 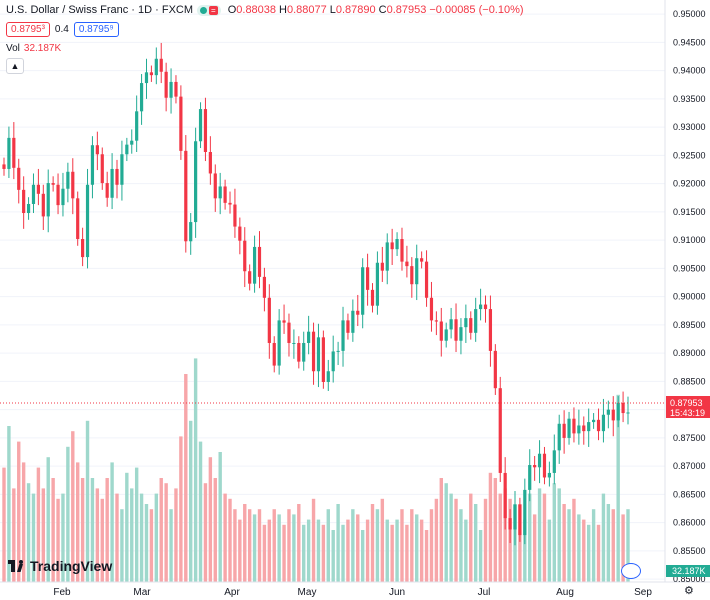 I want to click on price-tick-label: 0.94500, so click(x=689, y=42).